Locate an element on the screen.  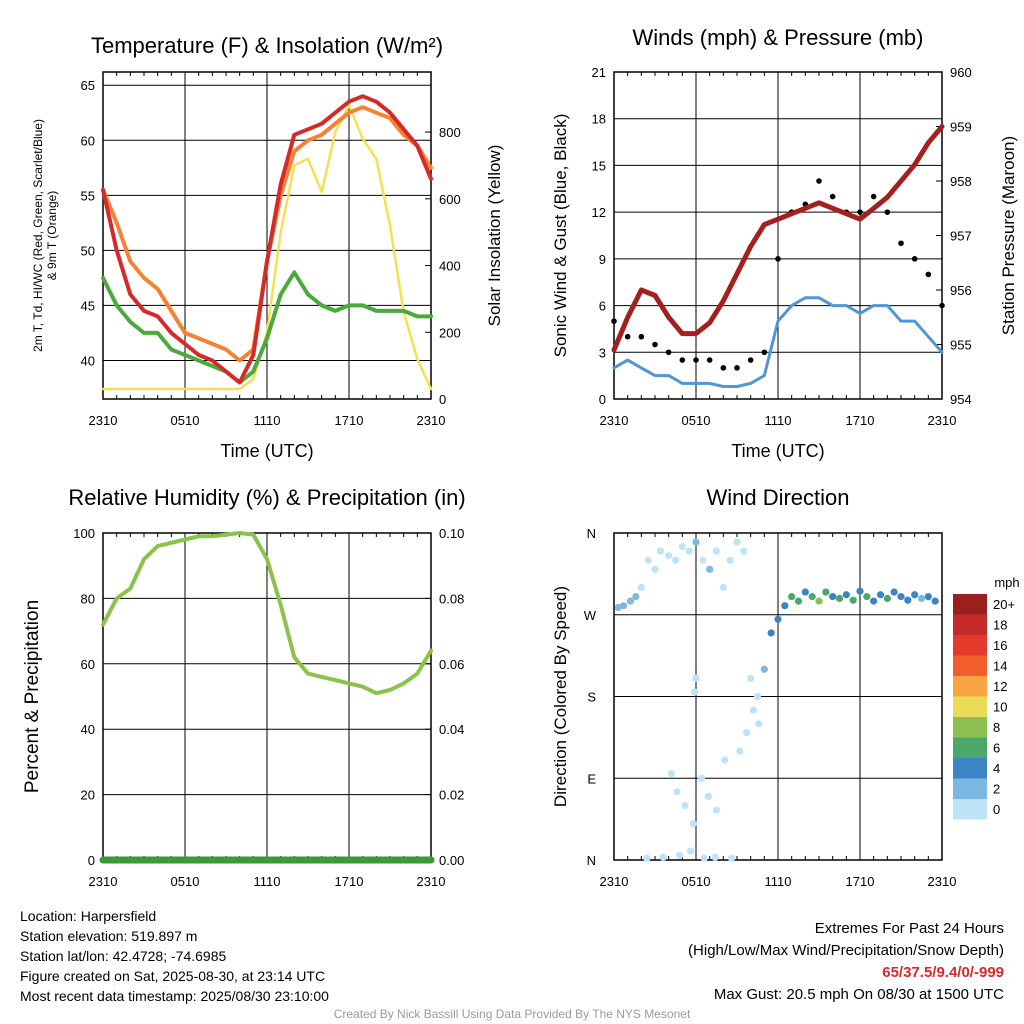
panel-title-winds: Winds (mph) & Pressure (mb) is located at coordinates (778, 37).